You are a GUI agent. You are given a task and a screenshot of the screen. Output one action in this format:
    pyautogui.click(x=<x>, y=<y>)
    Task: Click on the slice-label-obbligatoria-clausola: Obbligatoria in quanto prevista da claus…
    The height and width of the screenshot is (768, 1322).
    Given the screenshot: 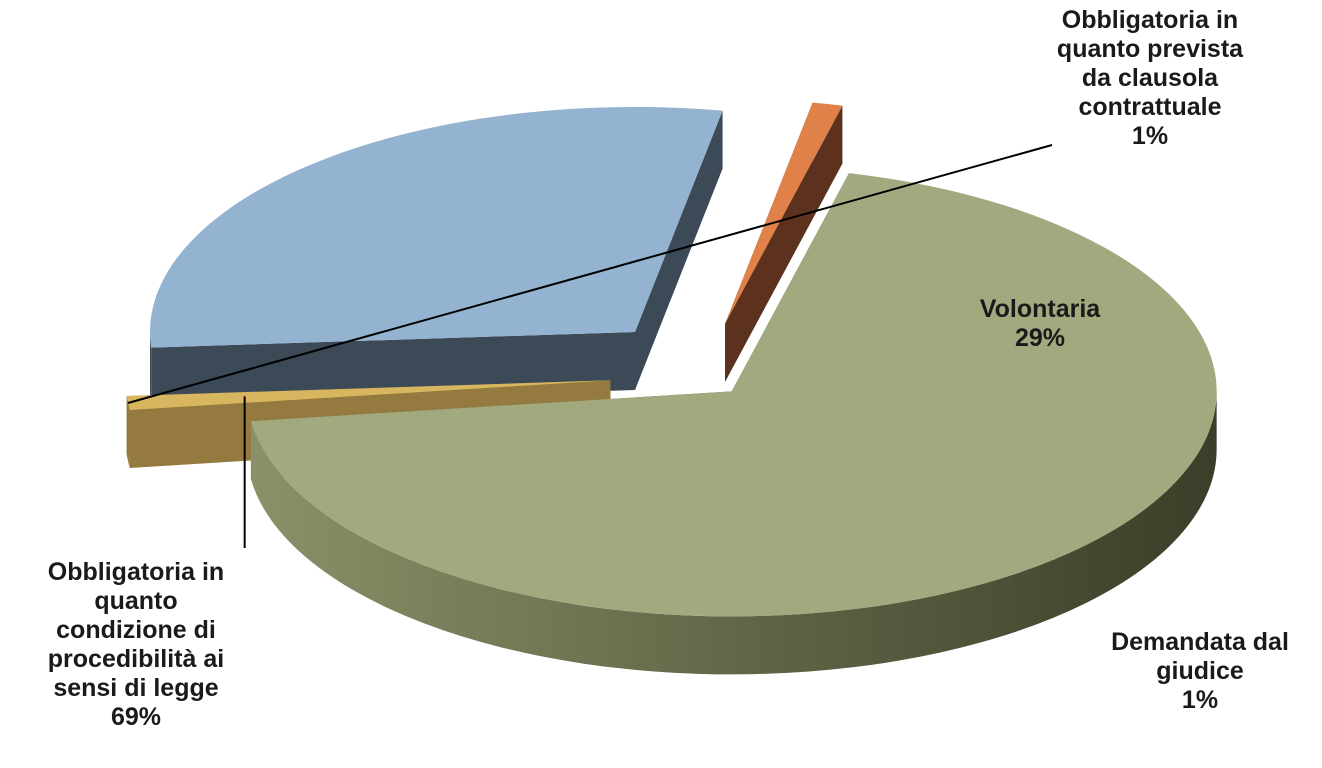 What is the action you would take?
    pyautogui.click(x=1150, y=78)
    